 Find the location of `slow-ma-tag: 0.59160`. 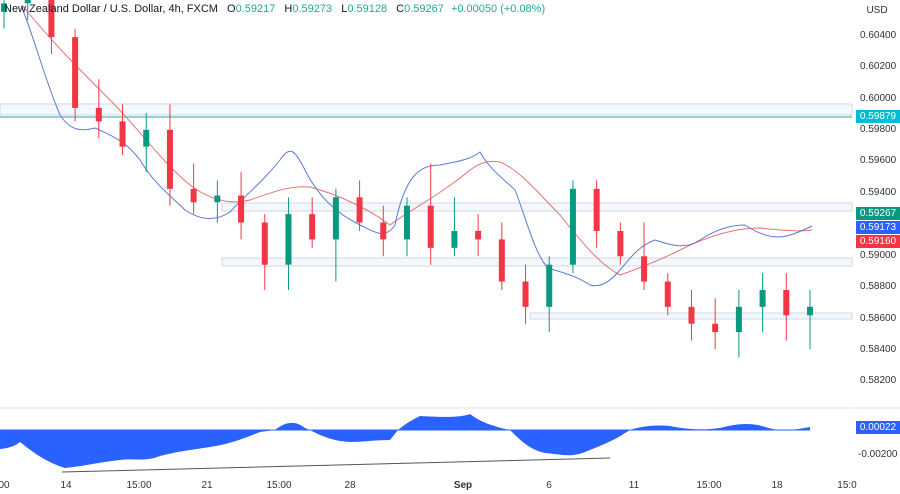

slow-ma-tag: 0.59160 is located at coordinates (878, 241).